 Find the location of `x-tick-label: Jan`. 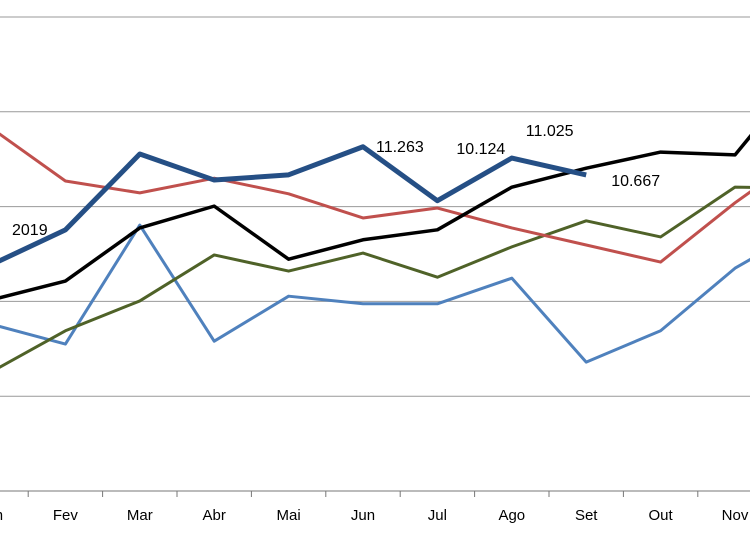

x-tick-label: Jan is located at coordinates (1, 515).